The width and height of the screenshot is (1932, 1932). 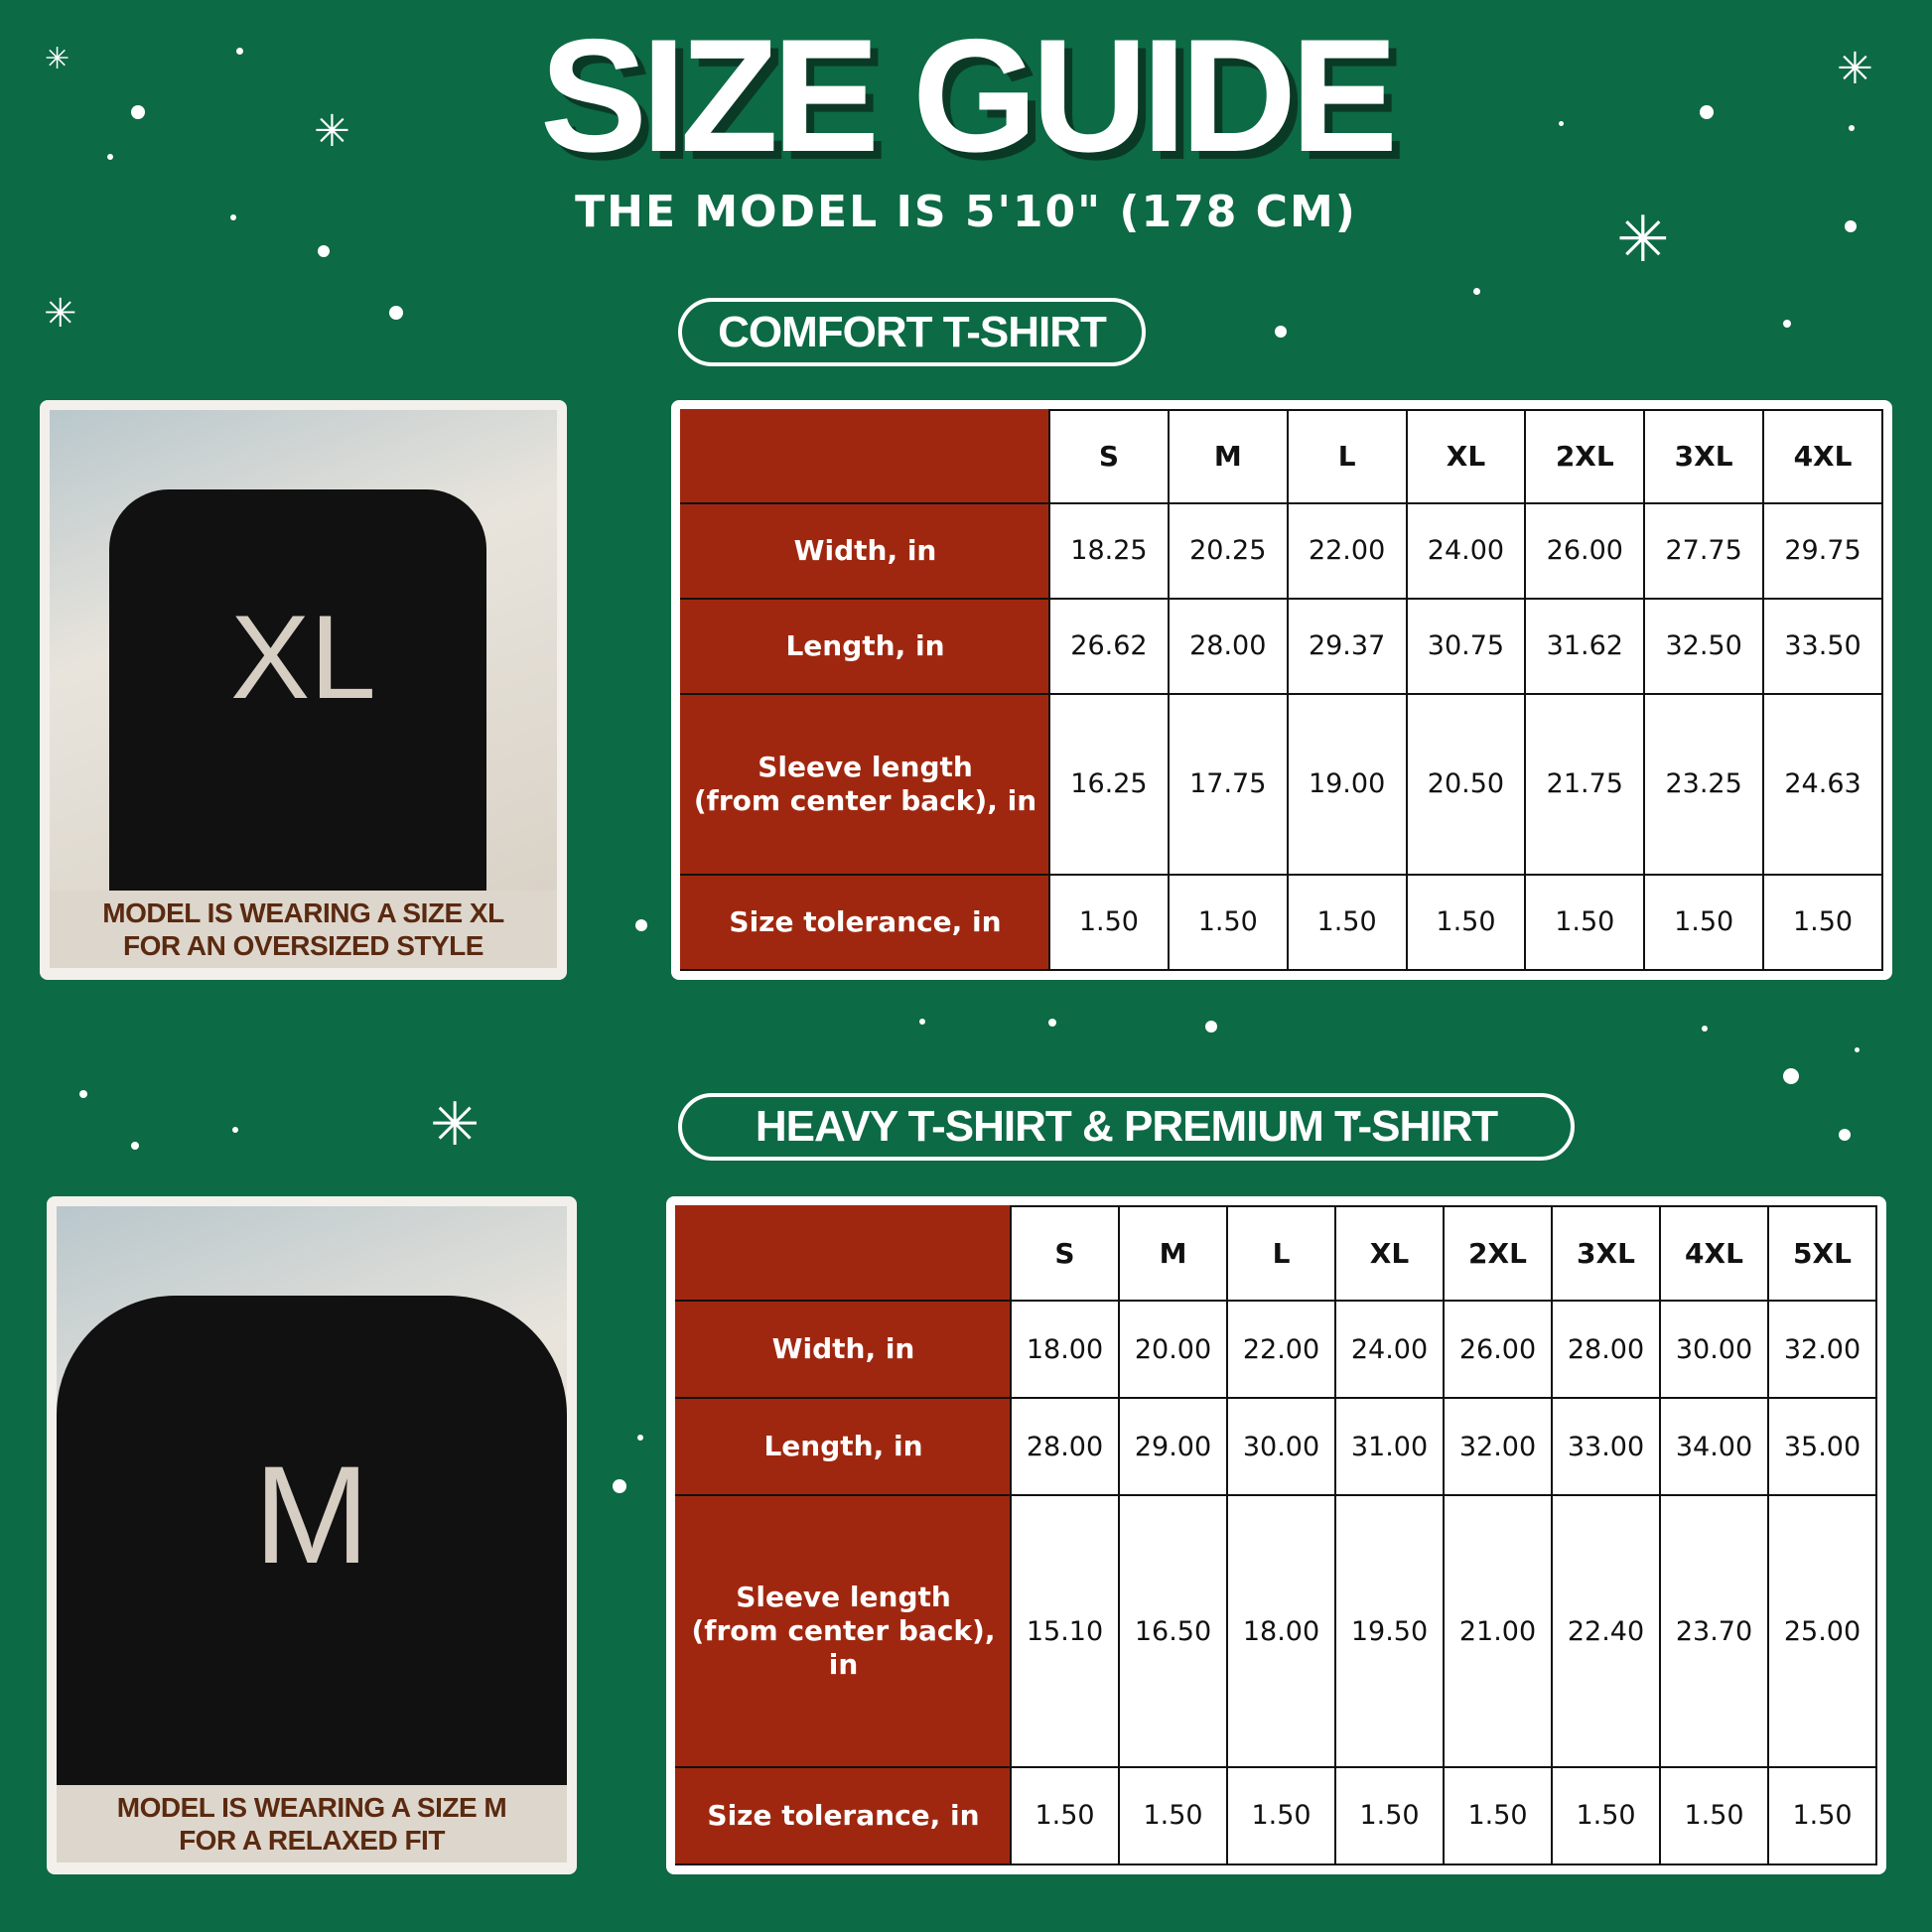 What do you see at coordinates (1281, 1447) in the screenshot?
I see `value-cell: 30.00` at bounding box center [1281, 1447].